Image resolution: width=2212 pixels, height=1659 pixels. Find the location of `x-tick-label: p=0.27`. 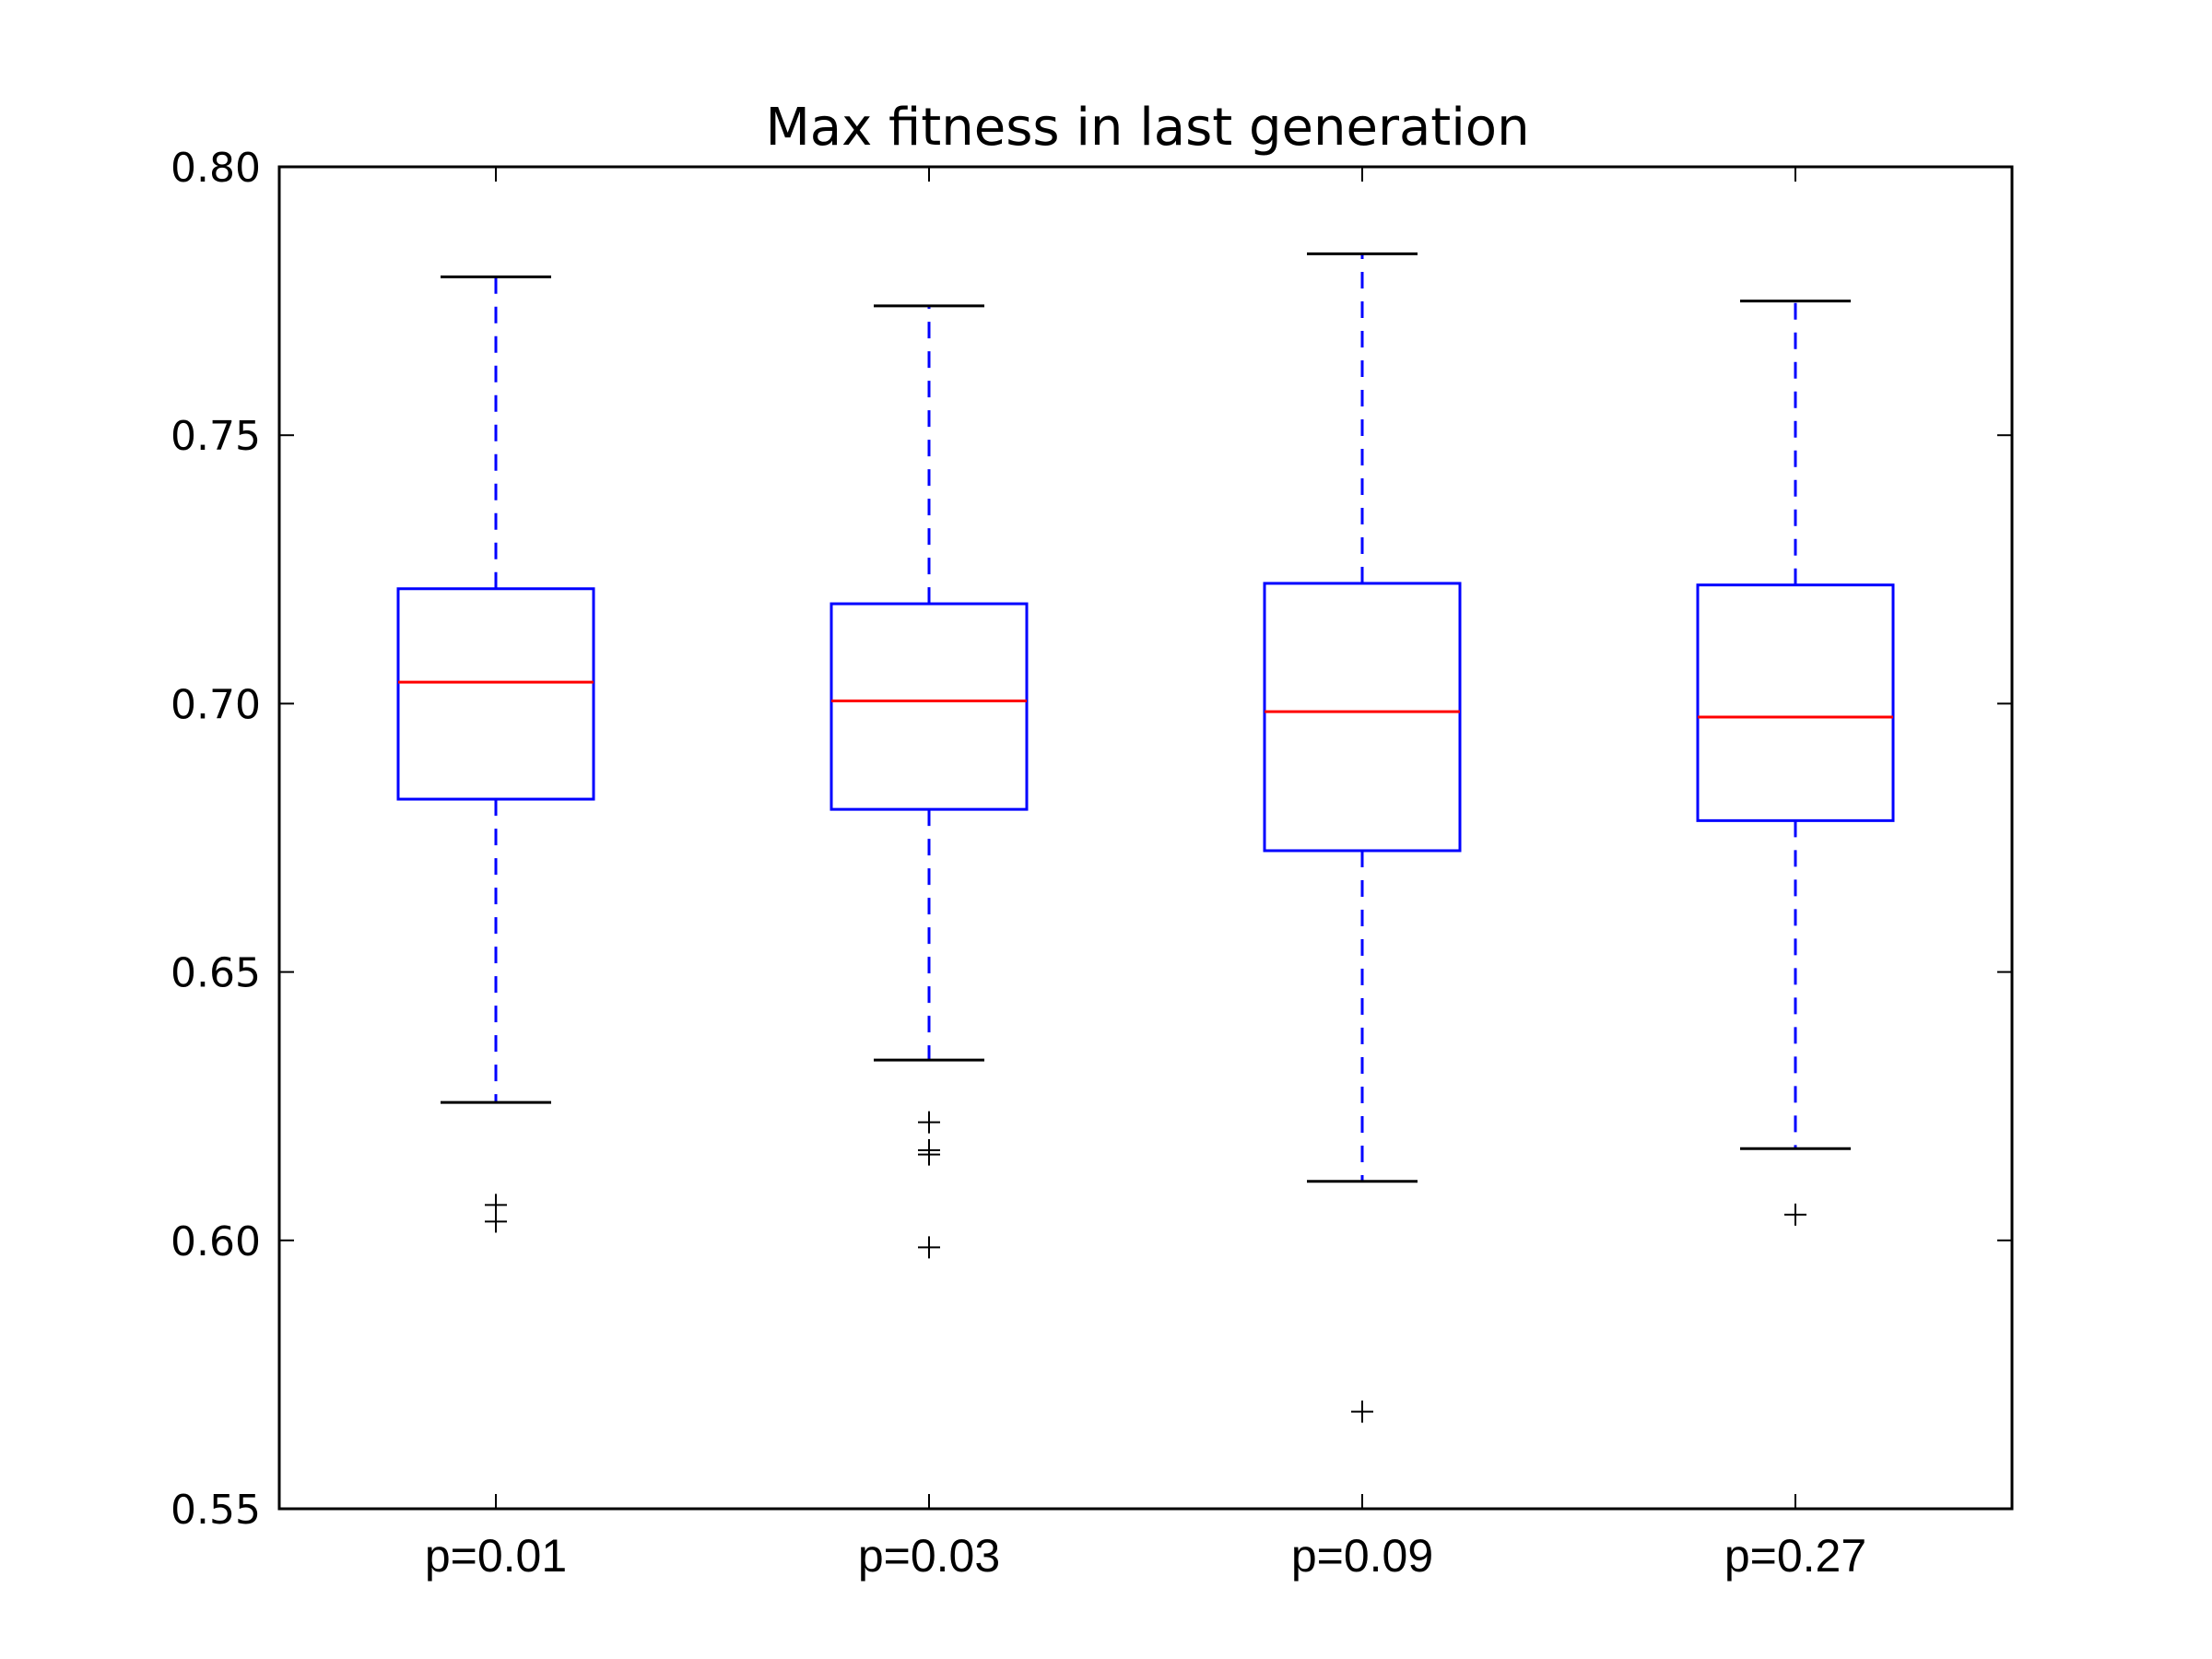

x-tick-label: p=0.27 is located at coordinates (1795, 1556).